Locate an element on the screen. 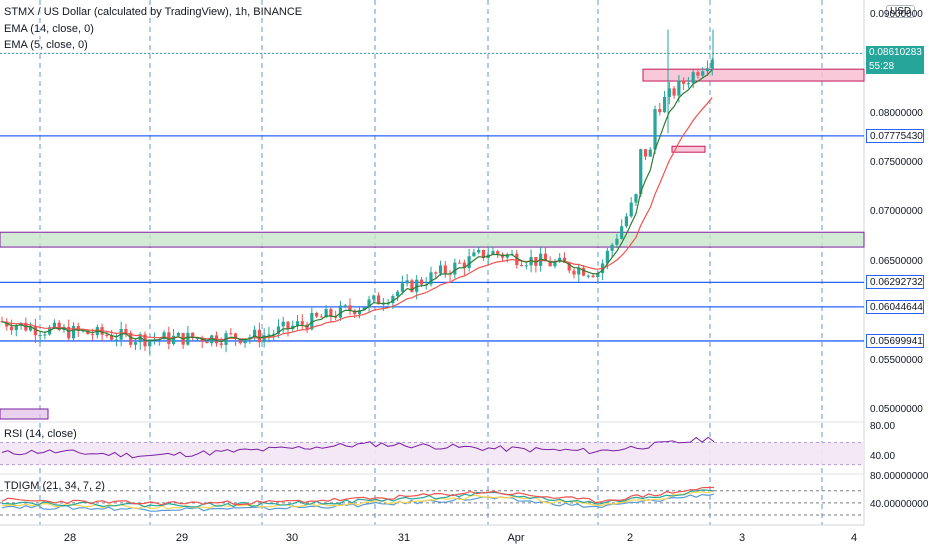 This screenshot has width=932, height=550. rsi-band is located at coordinates (432, 453).